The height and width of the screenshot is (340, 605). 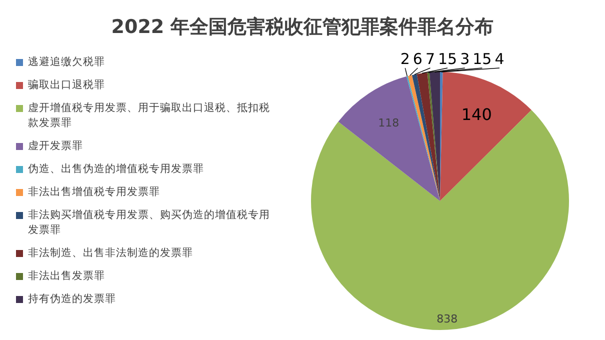 I want to click on legend-label: 逃避追缴欠税罪, so click(x=66, y=62).